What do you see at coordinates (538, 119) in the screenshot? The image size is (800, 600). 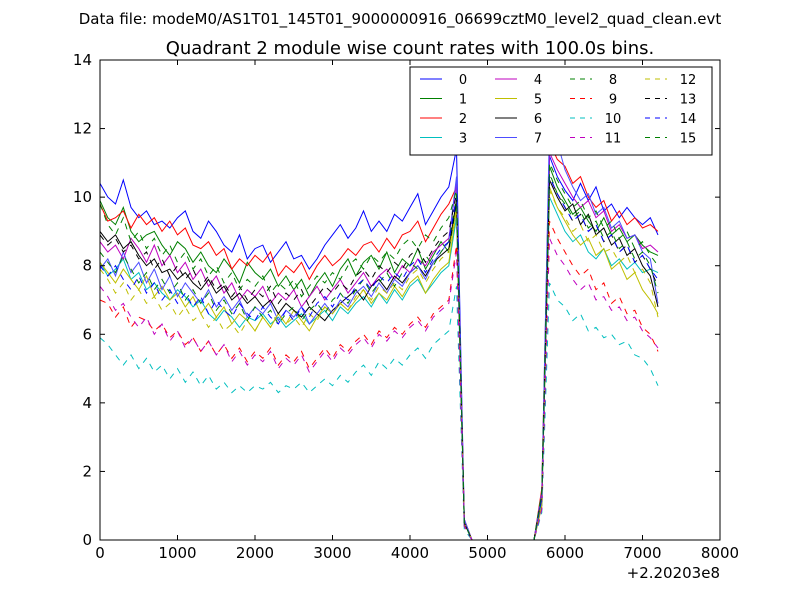 I see `legend-label-6: 6` at bounding box center [538, 119].